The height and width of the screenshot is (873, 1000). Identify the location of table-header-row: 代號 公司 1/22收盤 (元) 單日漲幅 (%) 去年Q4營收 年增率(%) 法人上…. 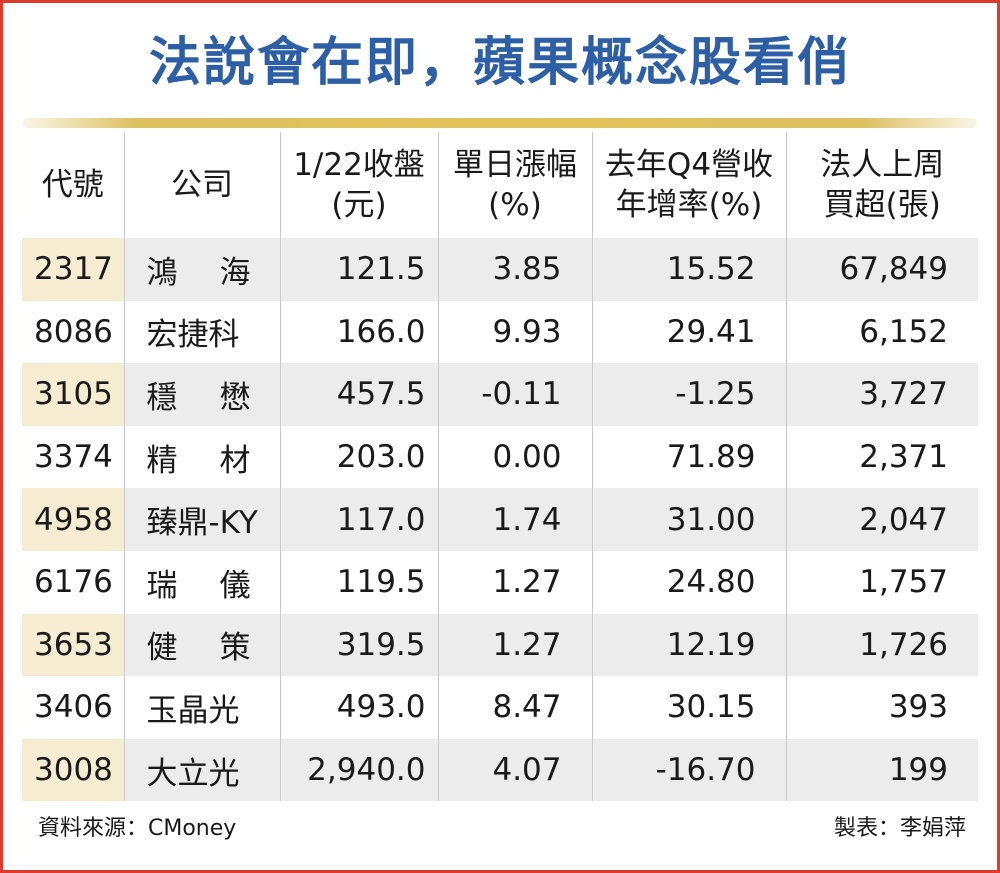
(500, 185).